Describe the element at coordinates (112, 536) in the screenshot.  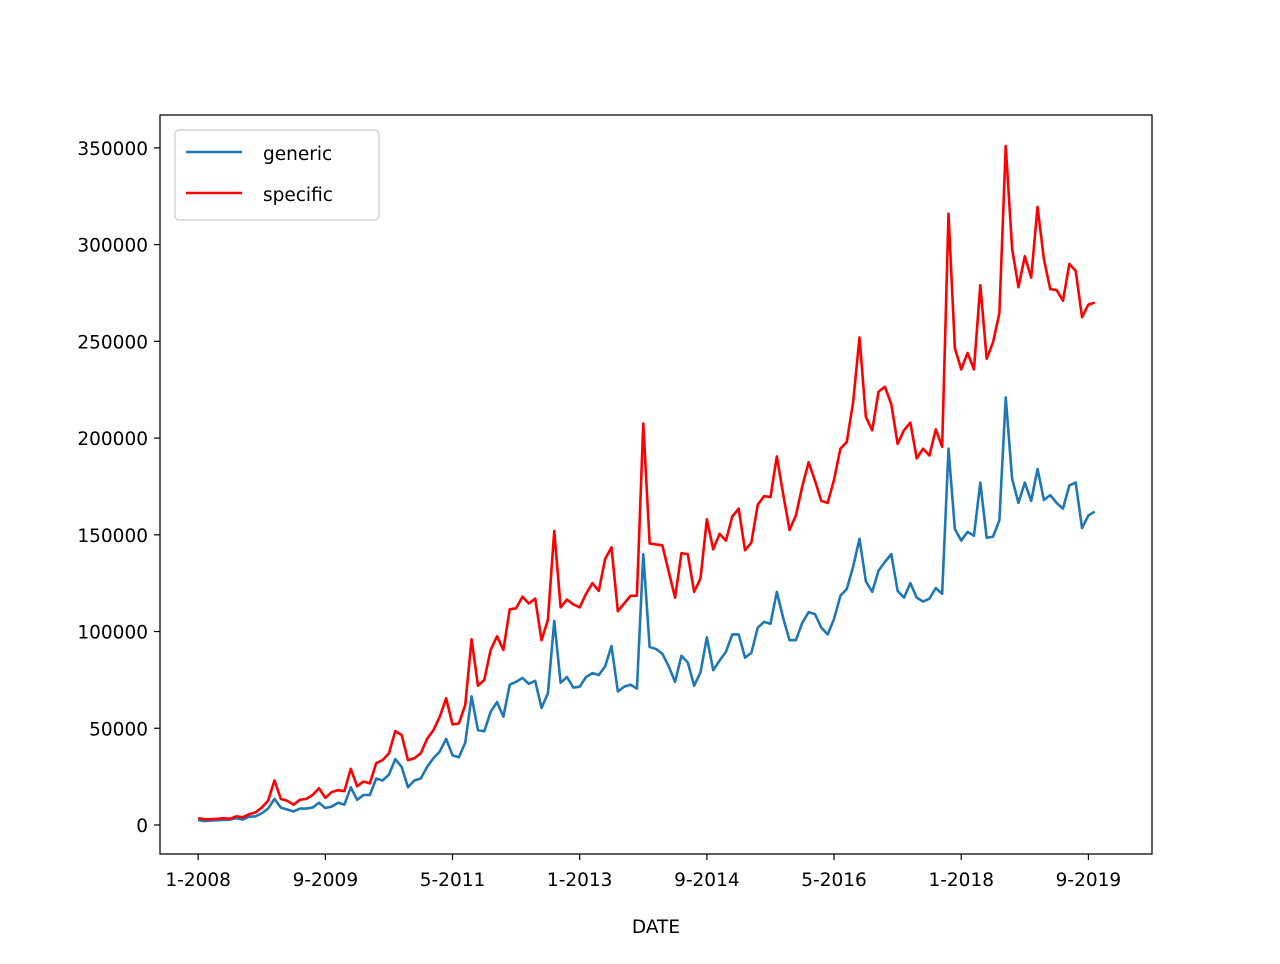
I see `y-tick-label: 150000` at that location.